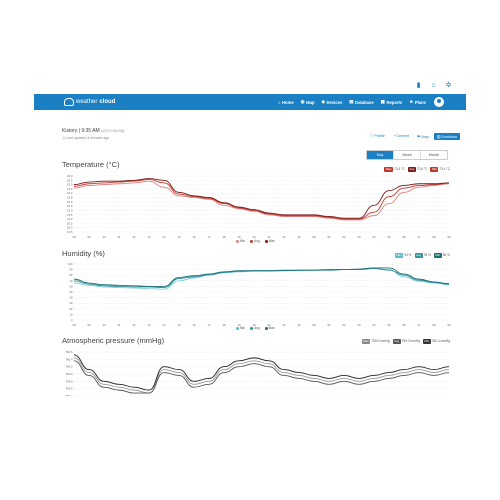 The width and height of the screenshot is (500, 500). I want to click on station-time: 9:35 AM, so click(90, 131).